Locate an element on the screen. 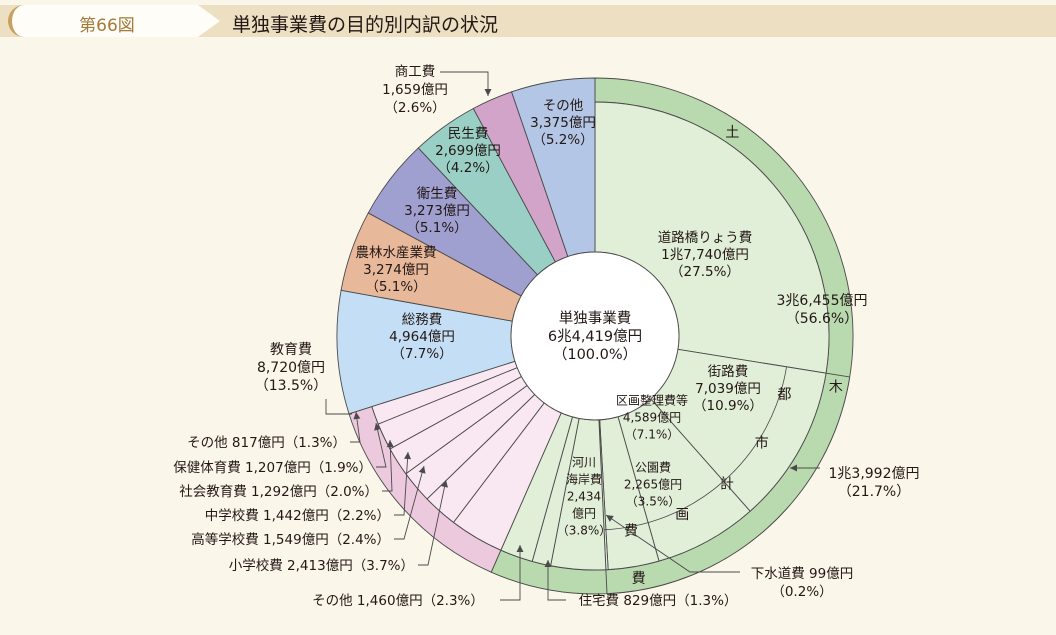  label-高等学校費: 高等学校費 1,549億円（2.4%） is located at coordinates (290, 539).